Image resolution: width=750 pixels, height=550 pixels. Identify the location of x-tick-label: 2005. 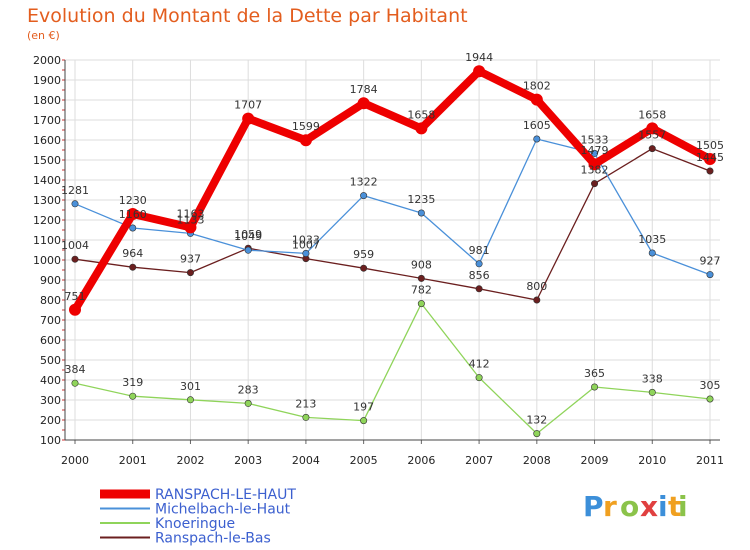
(364, 460).